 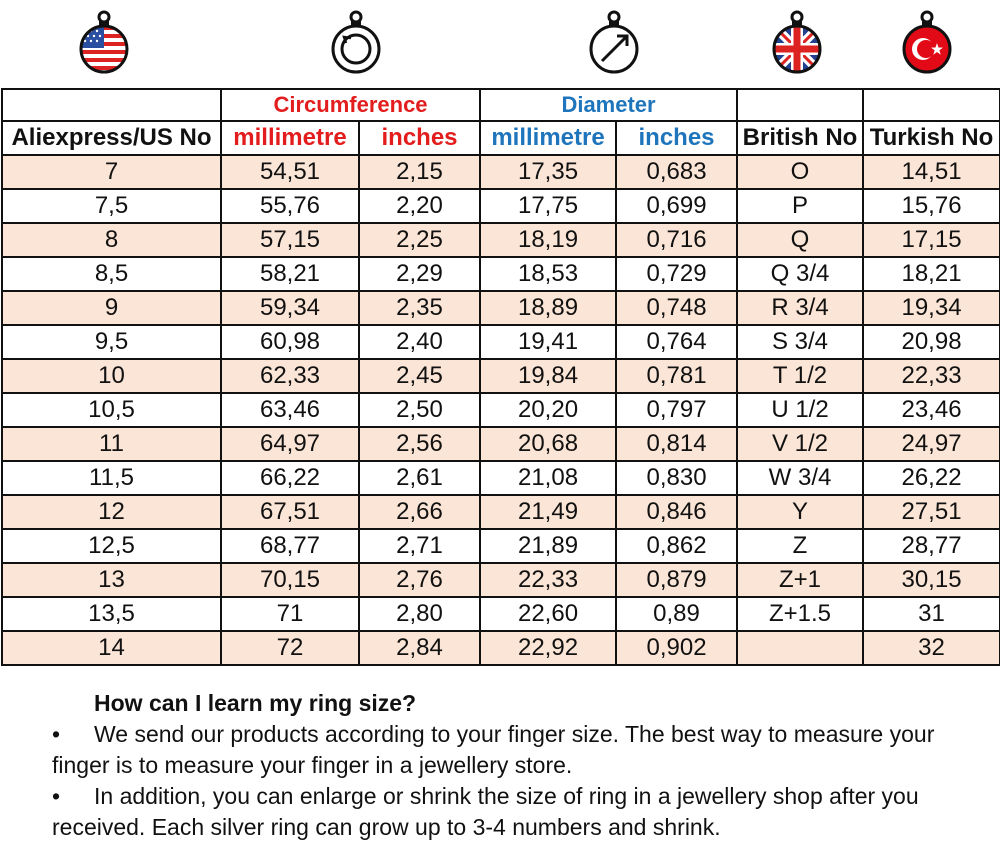 What do you see at coordinates (290, 614) in the screenshot?
I see `circumference-mm-cell: 71` at bounding box center [290, 614].